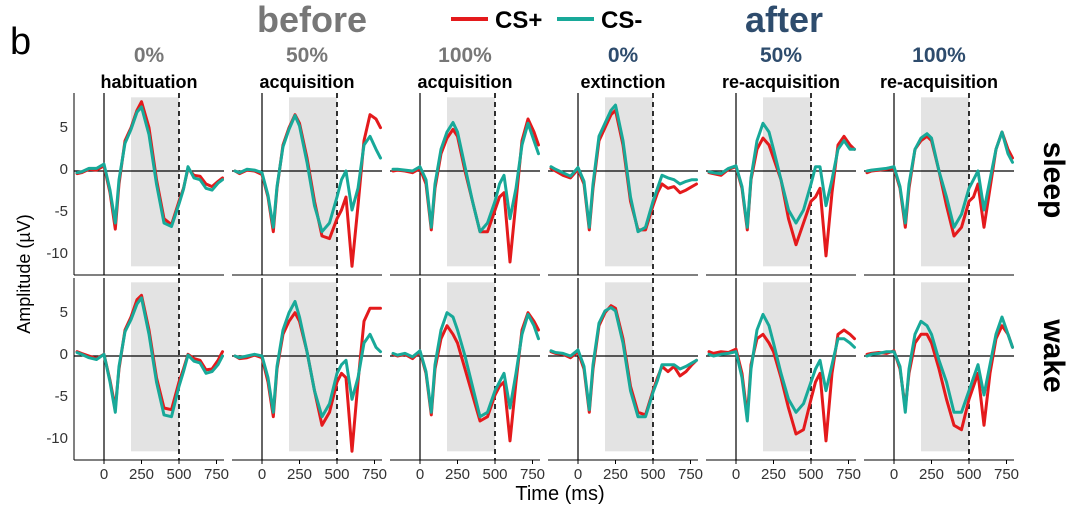 The height and width of the screenshot is (511, 1080). I want to click on legend: CS+ CS-, so click(546, 20).